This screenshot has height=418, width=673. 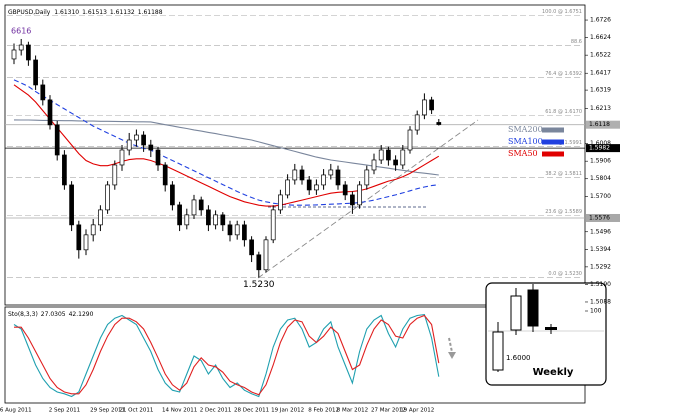 What do you see at coordinates (352, 411) in the screenshot?
I see `x-tick-label: 8 Mar 2012` at bounding box center [352, 411].